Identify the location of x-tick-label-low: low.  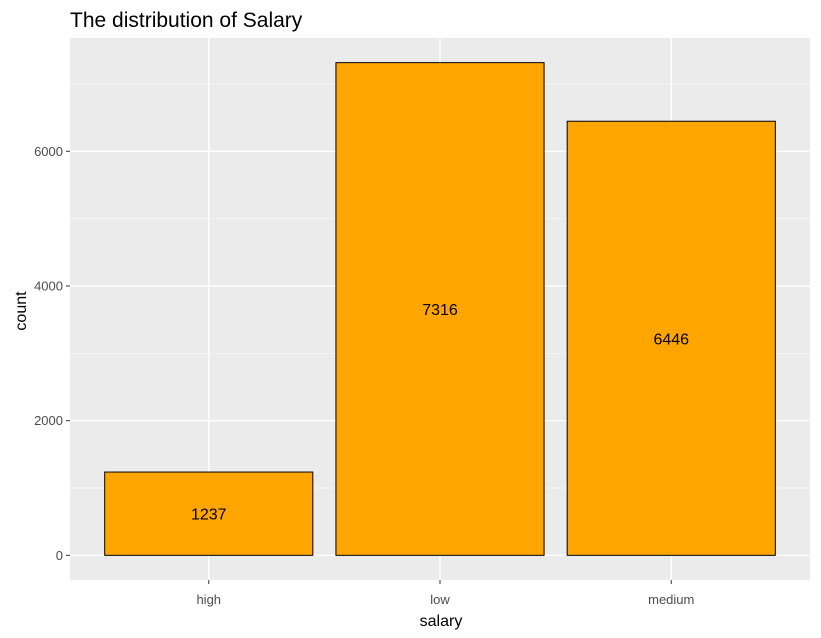
(440, 599).